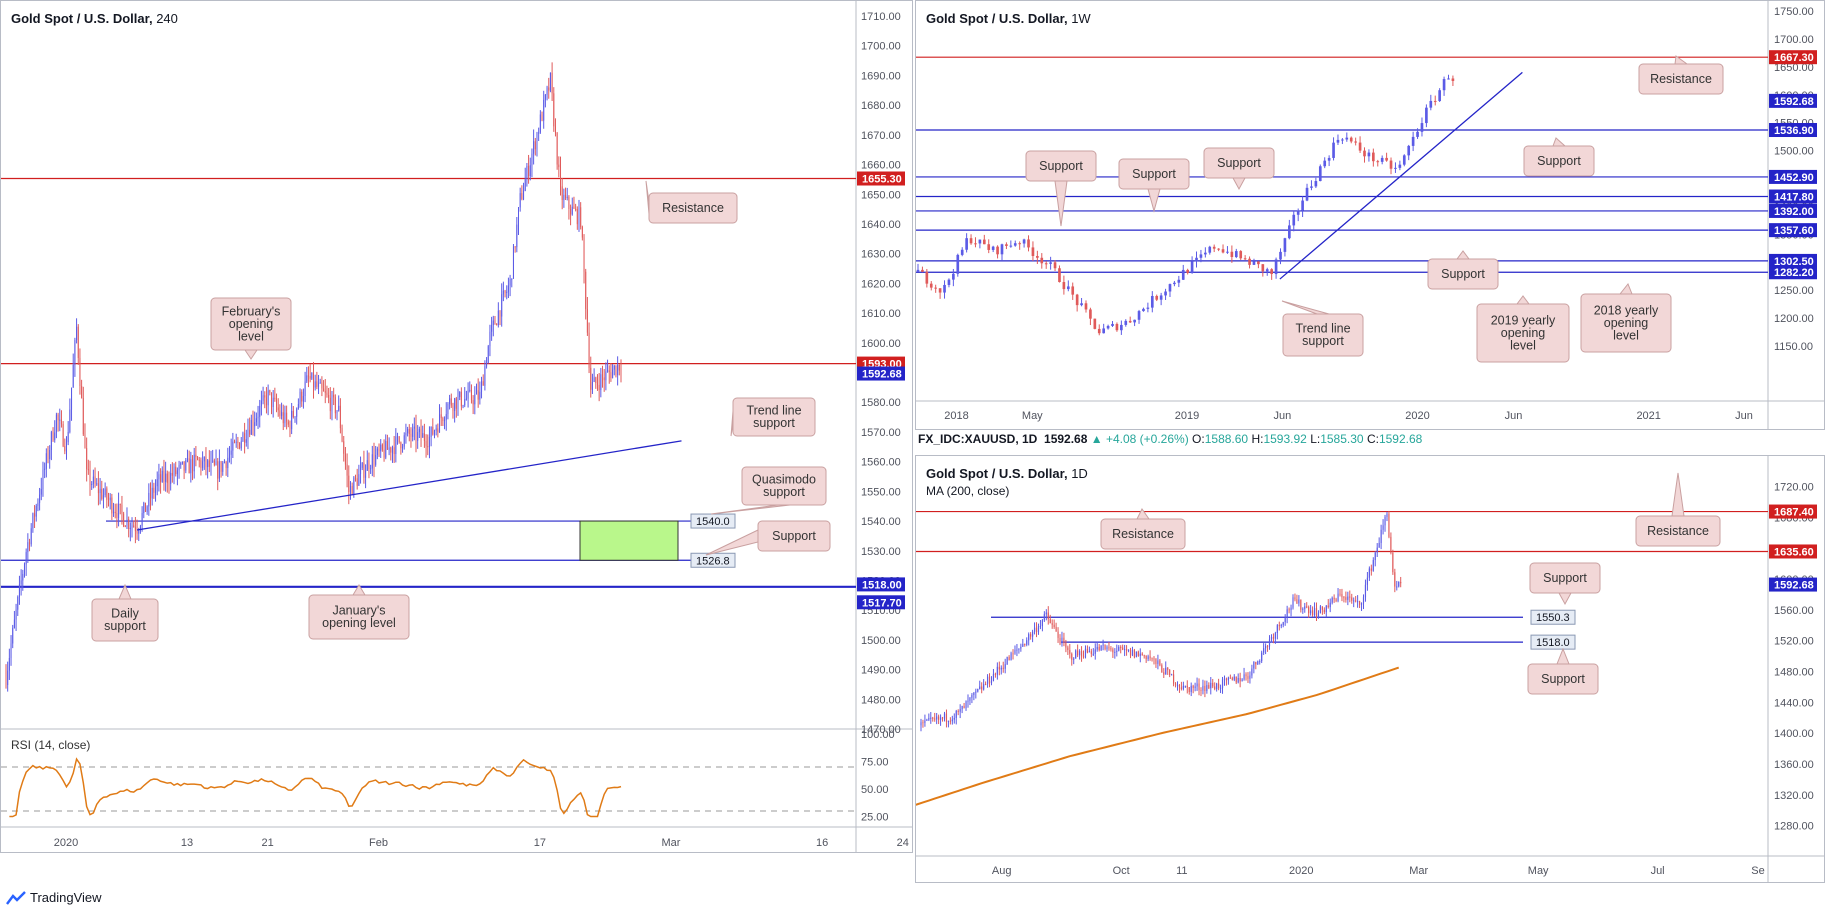 The height and width of the screenshot is (910, 1825). What do you see at coordinates (1744, 416) in the screenshot?
I see `time-tick-label: Jun` at bounding box center [1744, 416].